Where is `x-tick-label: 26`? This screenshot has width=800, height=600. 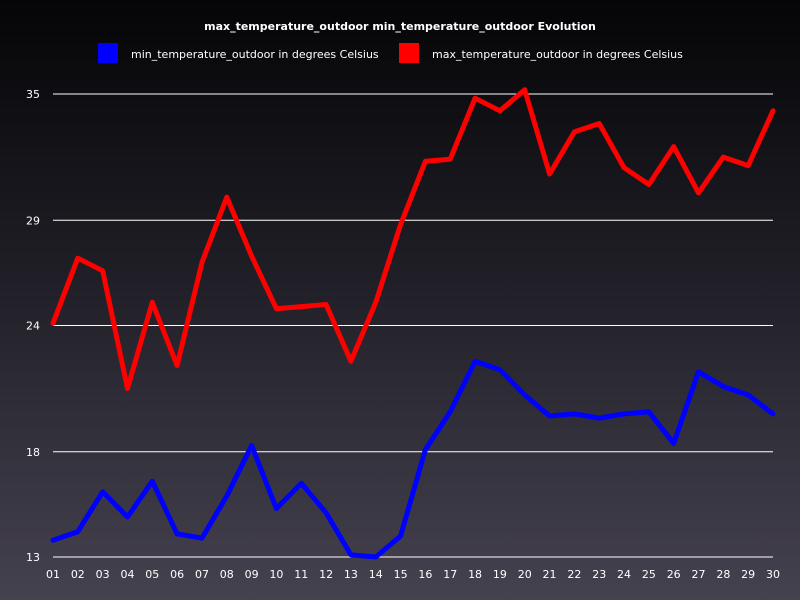 x-tick-label: 26 is located at coordinates (674, 574).